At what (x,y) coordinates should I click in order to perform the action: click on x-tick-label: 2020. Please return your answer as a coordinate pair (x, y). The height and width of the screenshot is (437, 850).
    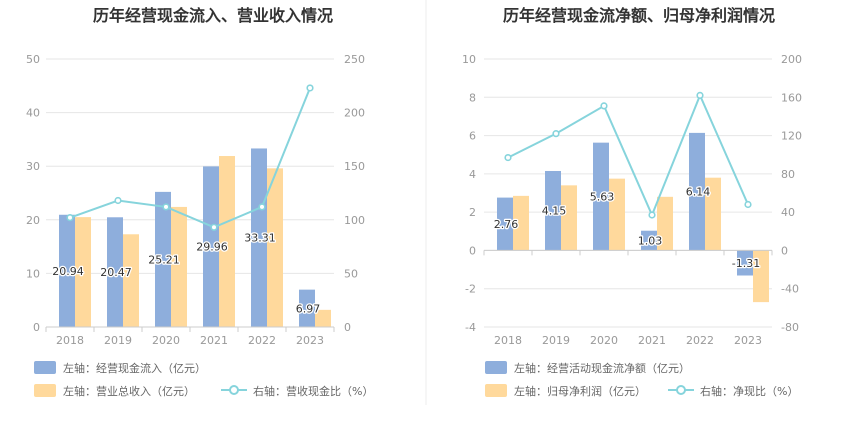
    Looking at the image, I should click on (166, 340).